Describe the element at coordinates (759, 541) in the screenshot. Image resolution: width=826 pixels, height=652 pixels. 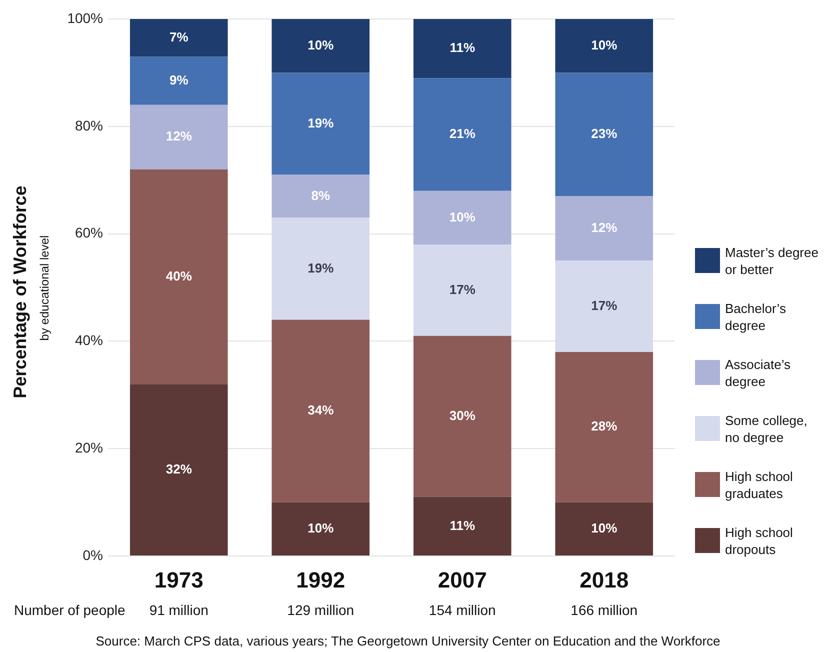
I see `legend-label: High school dropouts` at that location.